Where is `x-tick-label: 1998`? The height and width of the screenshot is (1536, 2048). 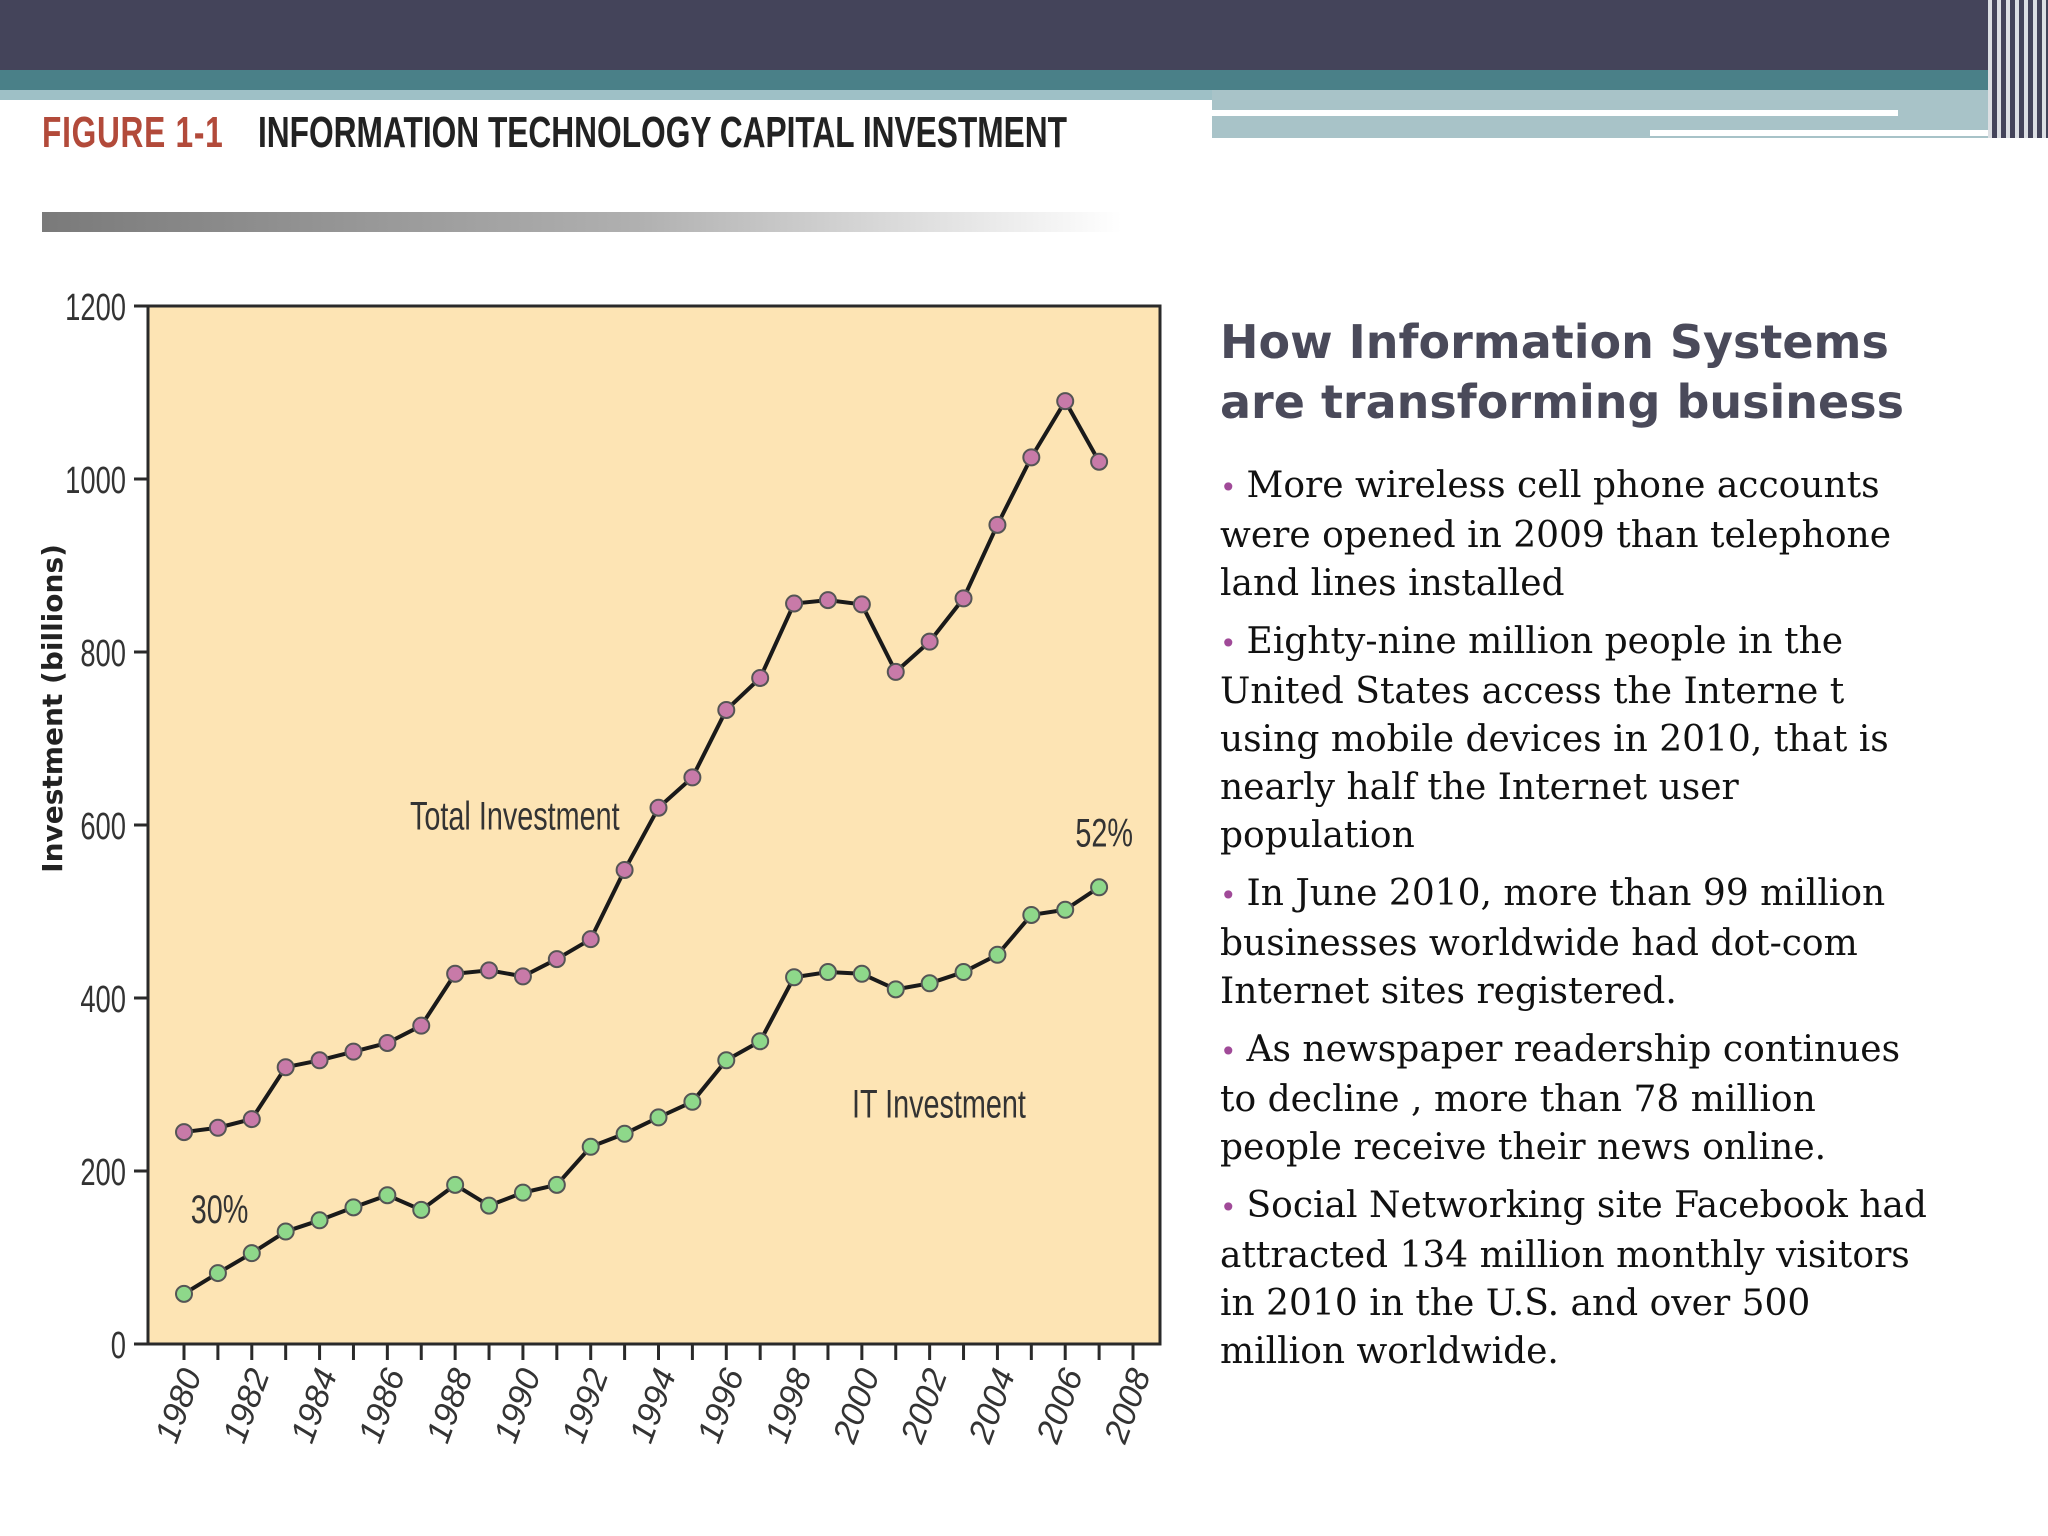
x-tick-label: 1998 is located at coordinates (789, 1406).